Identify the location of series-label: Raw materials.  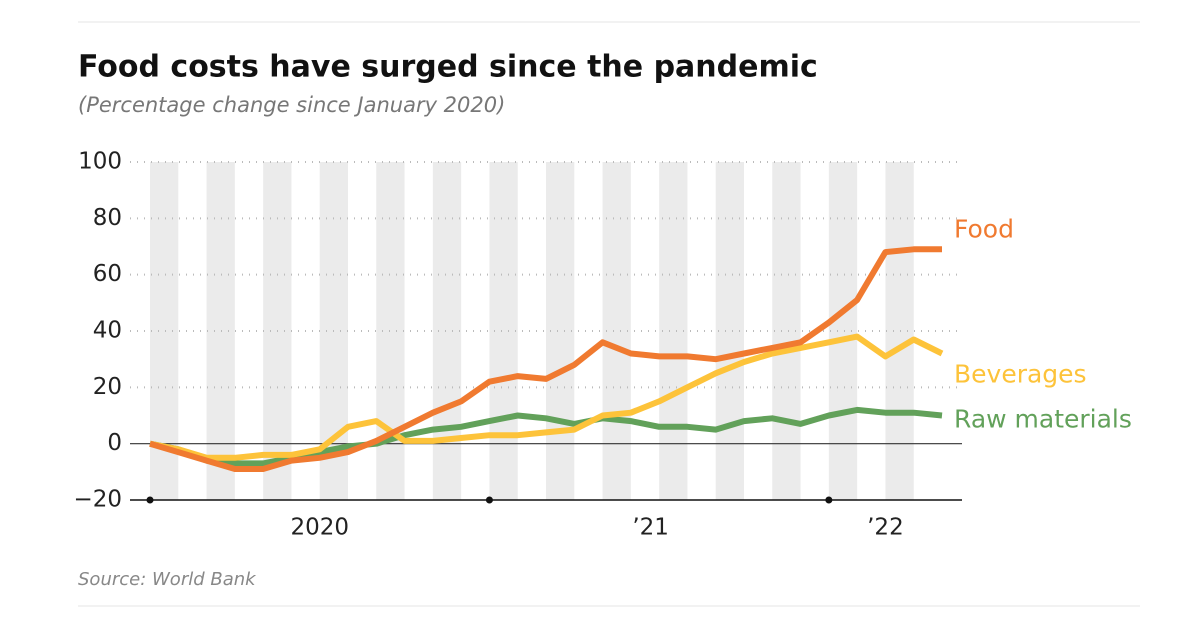
(1043, 419).